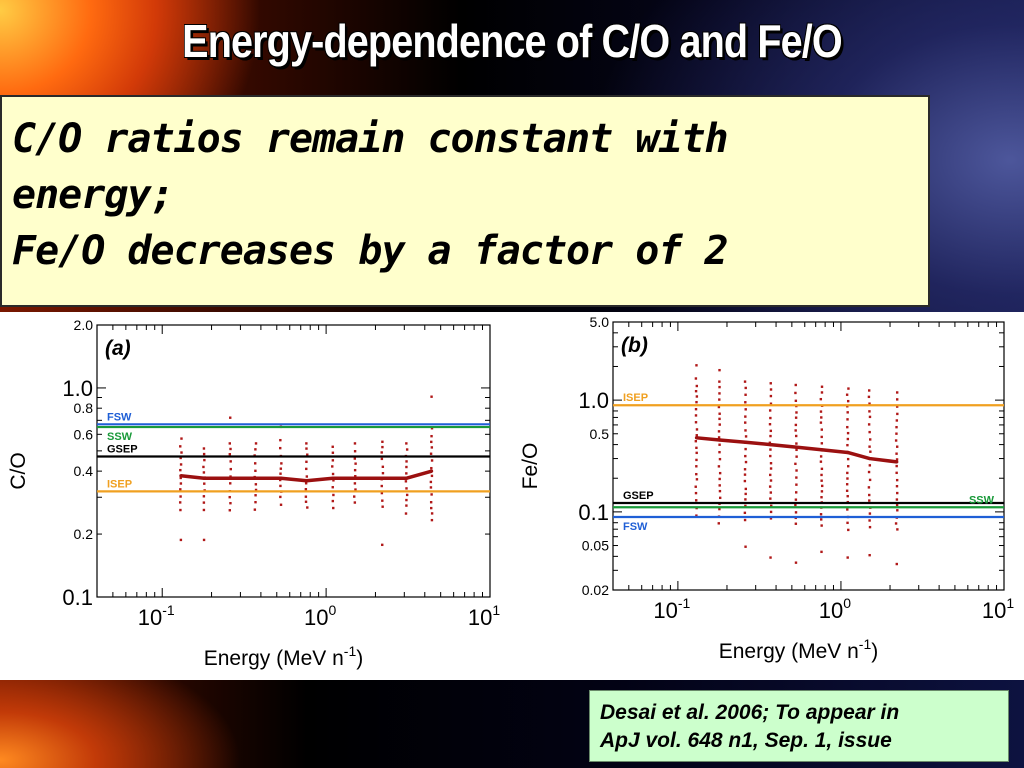  Describe the element at coordinates (119, 484) in the screenshot. I see `reference-line-label: ISEP` at that location.